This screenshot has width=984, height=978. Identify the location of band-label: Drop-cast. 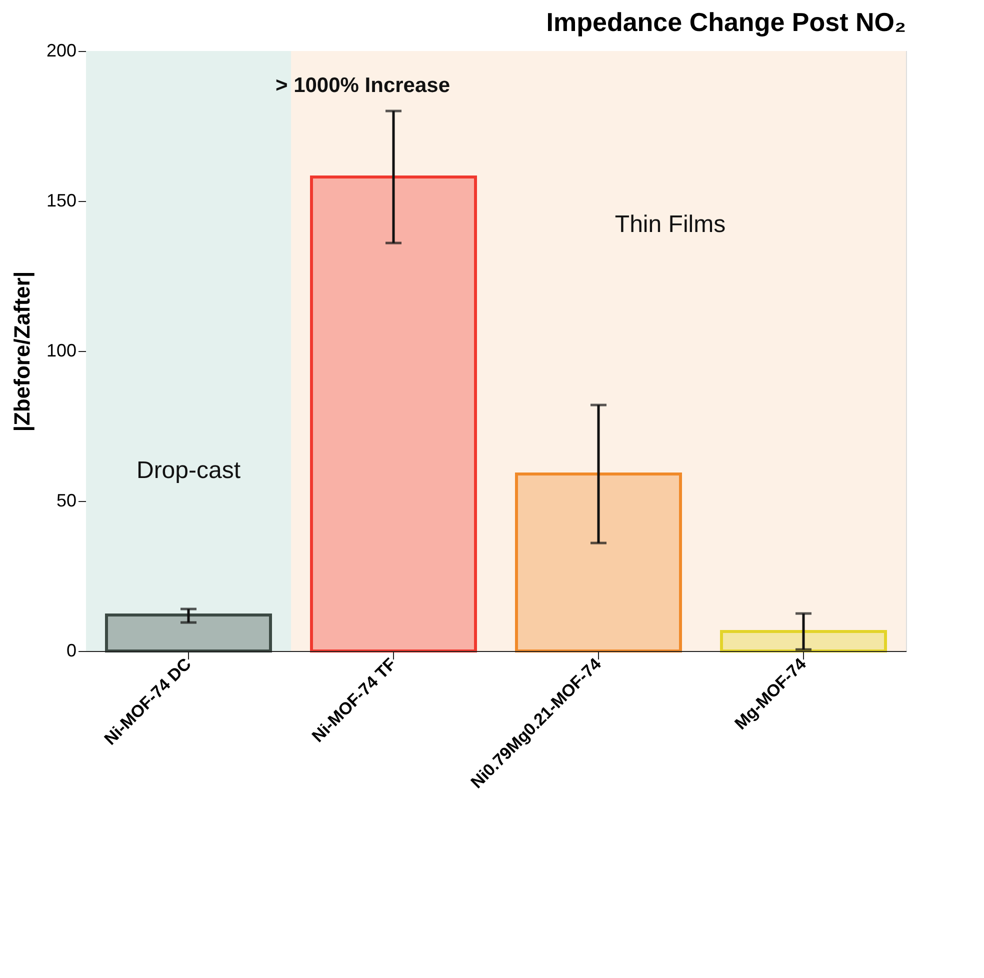
(188, 470).